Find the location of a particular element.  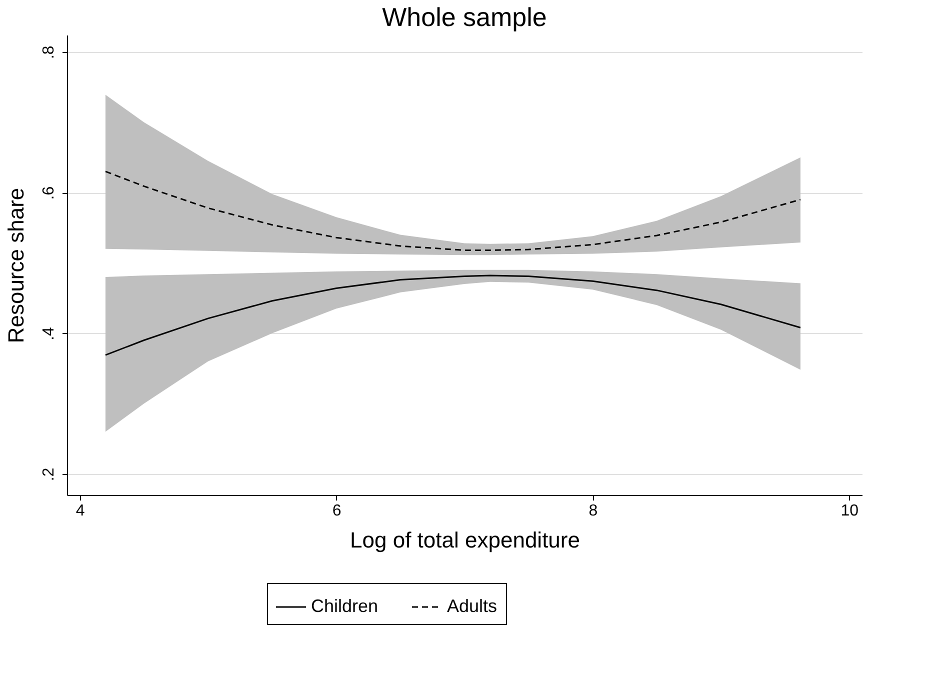

y-axis-title: Resource share is located at coordinates (16, 266).